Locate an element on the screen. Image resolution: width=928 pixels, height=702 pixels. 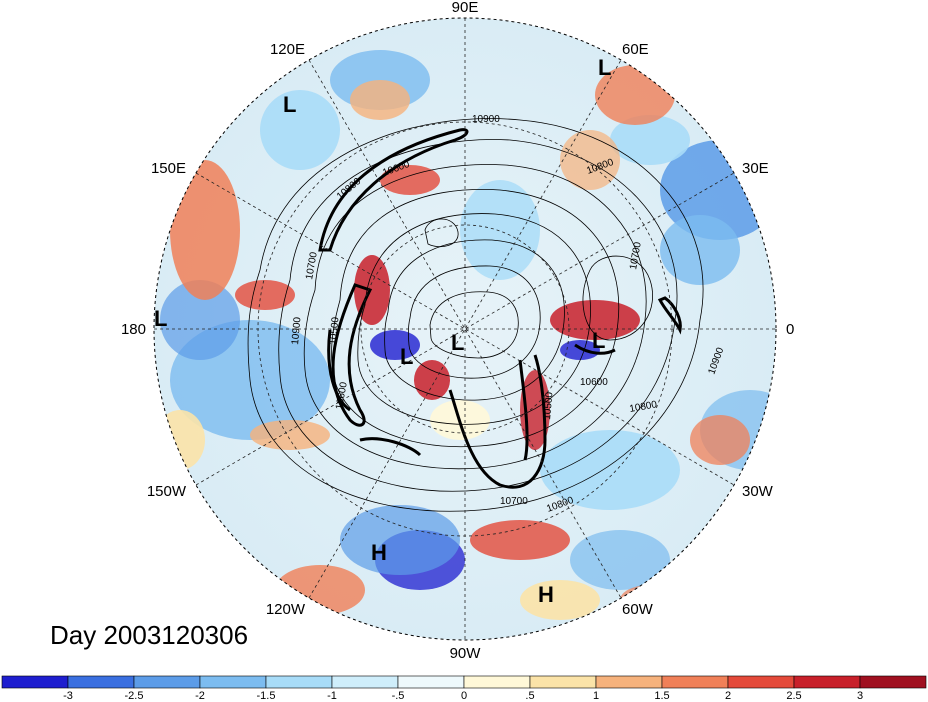
colorbar-tick-label: 1 is located at coordinates (596, 696).